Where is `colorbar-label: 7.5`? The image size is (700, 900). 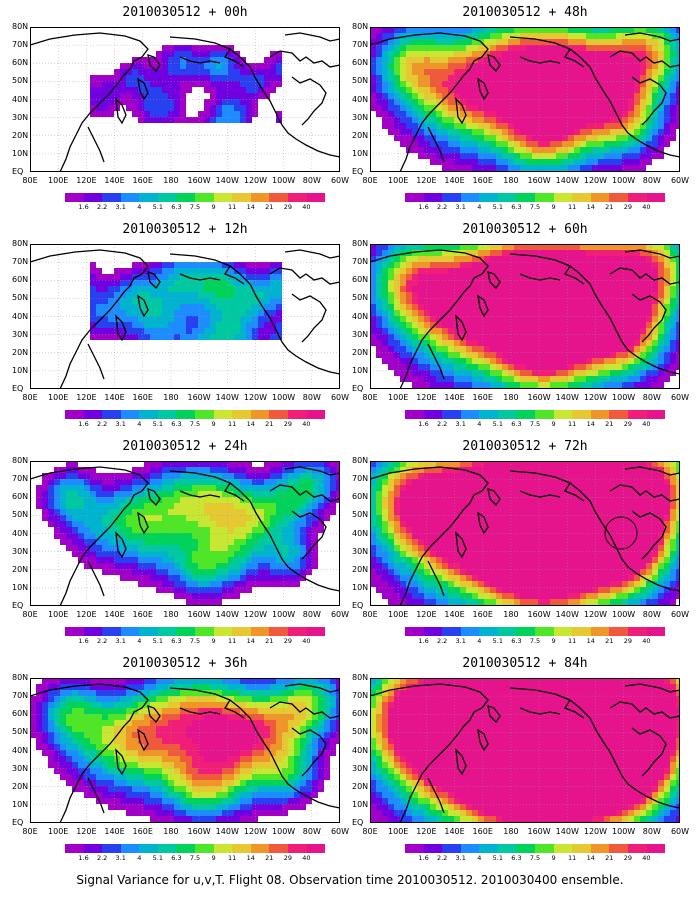
colorbar-label: 7.5 is located at coordinates (195, 641).